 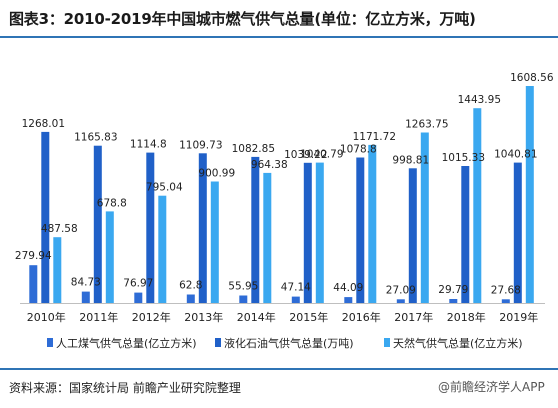 I want to click on value-label-s1-5: 47.14, so click(x=296, y=288).